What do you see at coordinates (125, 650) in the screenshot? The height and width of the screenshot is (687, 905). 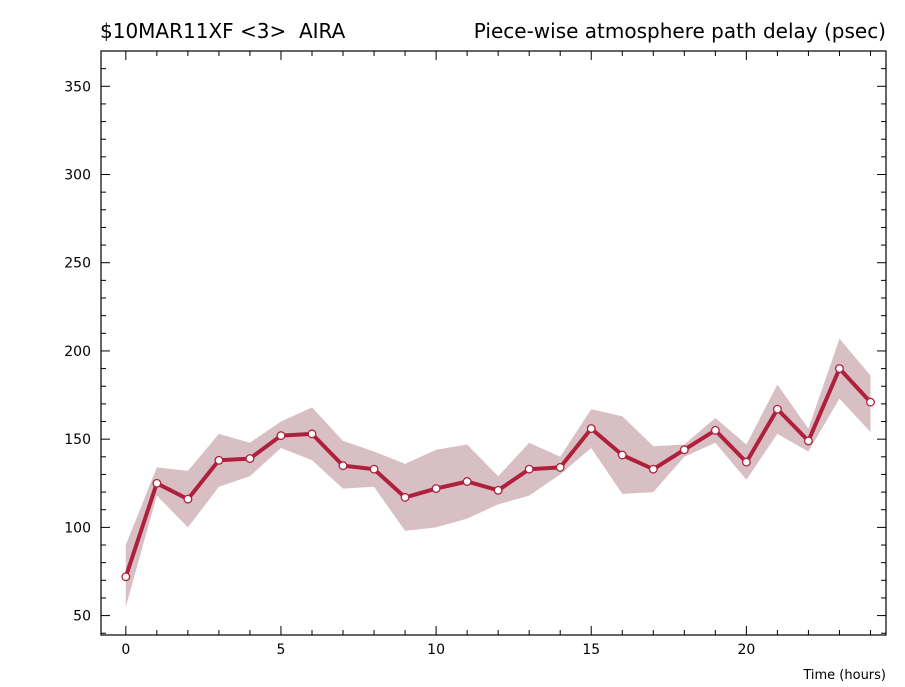 I see `x-tick-label: 0` at bounding box center [125, 650].